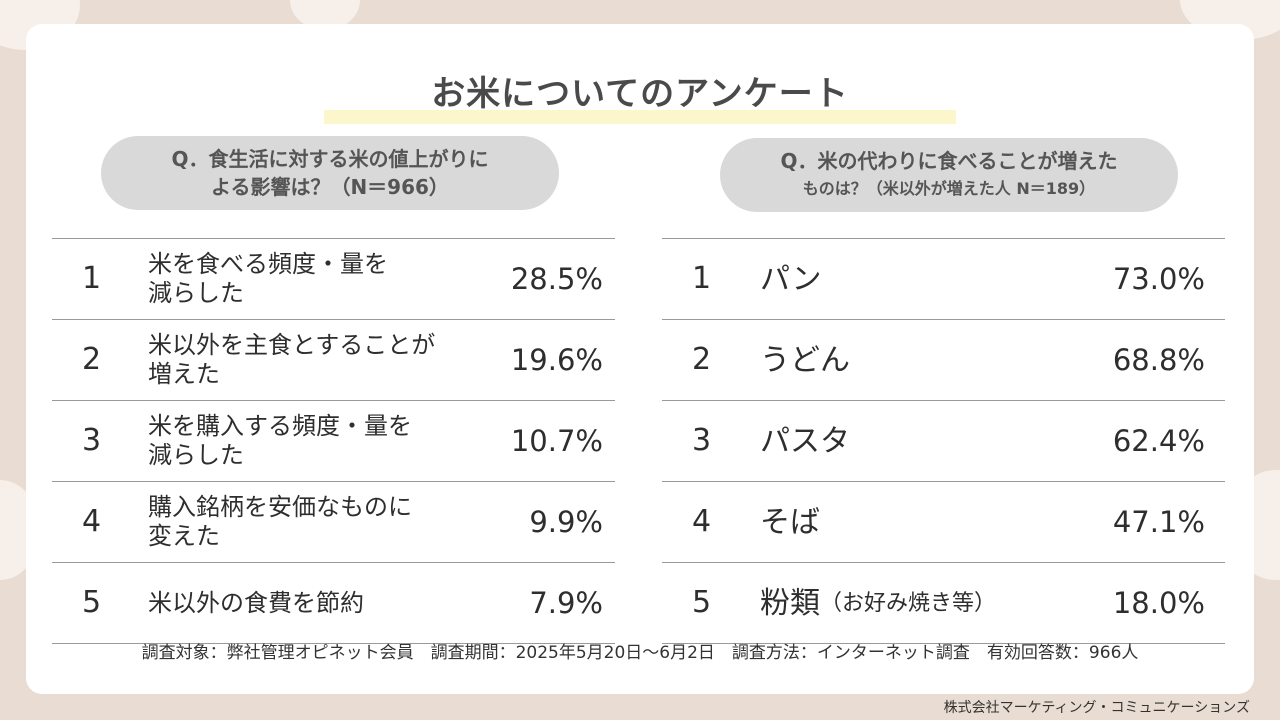 The height and width of the screenshot is (720, 1280). What do you see at coordinates (930, 441) in the screenshot?
I see `answer-label: パスタ` at bounding box center [930, 441].